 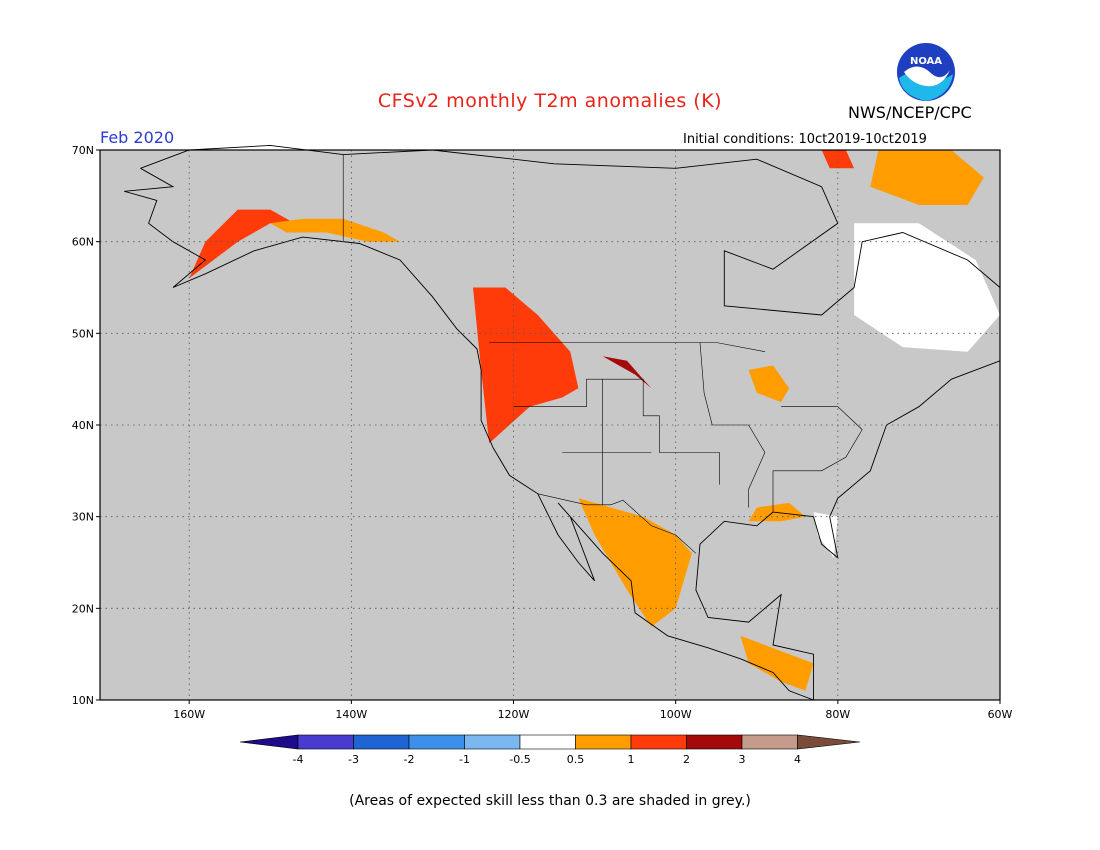 I want to click on agency-label: NWS/NCEP/CPC, so click(x=910, y=112).